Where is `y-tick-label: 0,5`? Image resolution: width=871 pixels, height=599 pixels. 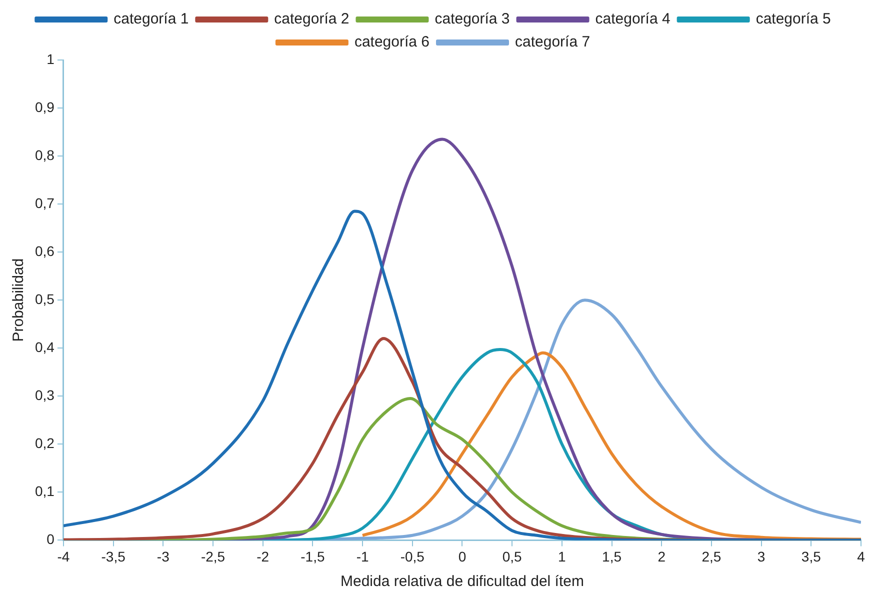 y-tick-label: 0,5 is located at coordinates (44, 298).